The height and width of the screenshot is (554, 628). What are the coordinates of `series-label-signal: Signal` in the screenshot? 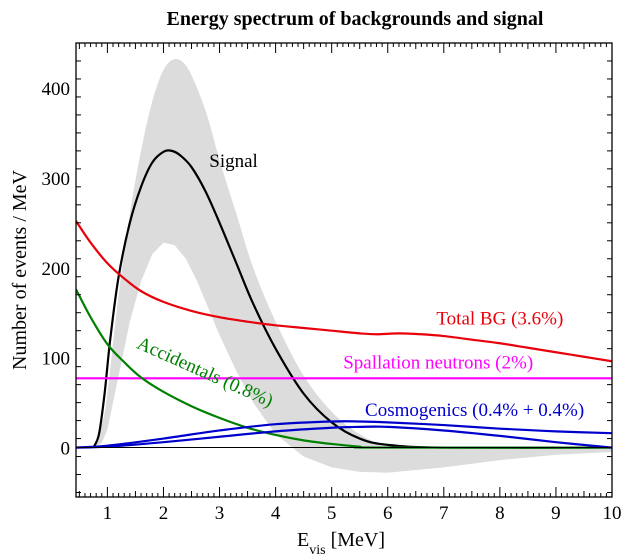 It's located at (233, 161).